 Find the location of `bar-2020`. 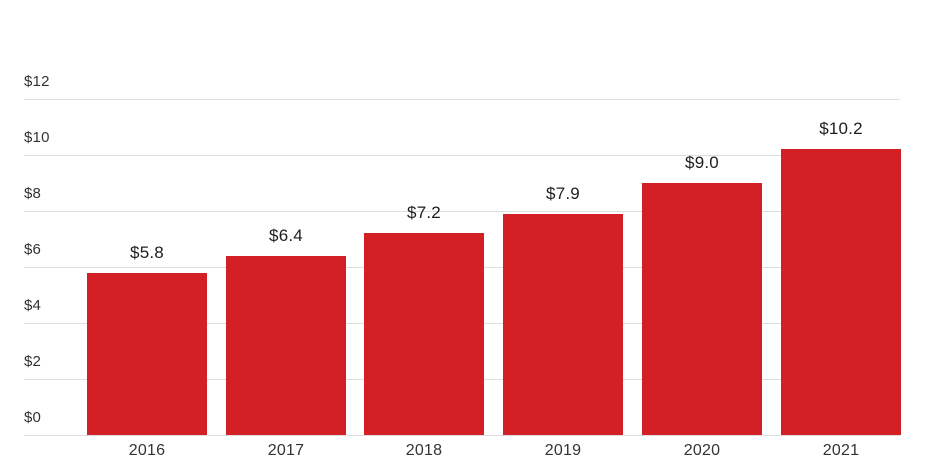

bar-2020 is located at coordinates (702, 309).